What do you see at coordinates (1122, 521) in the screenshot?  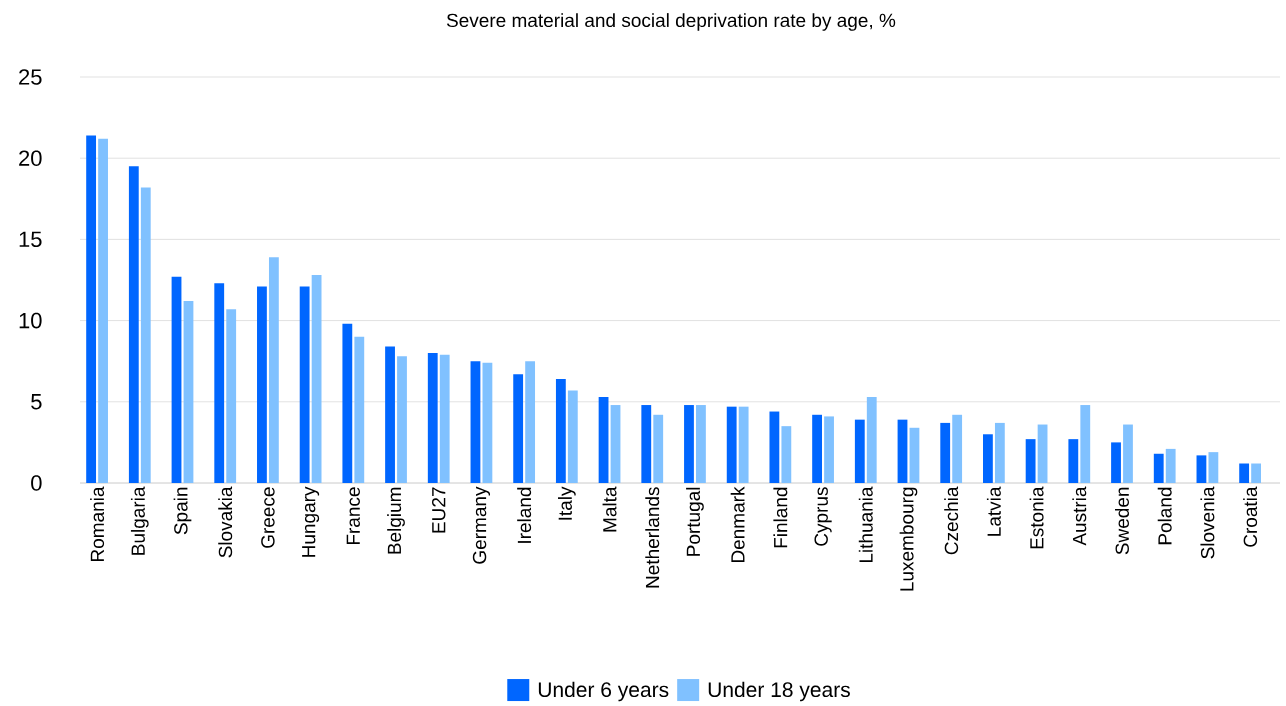 I see `x-tick-label: Sweden` at bounding box center [1122, 521].